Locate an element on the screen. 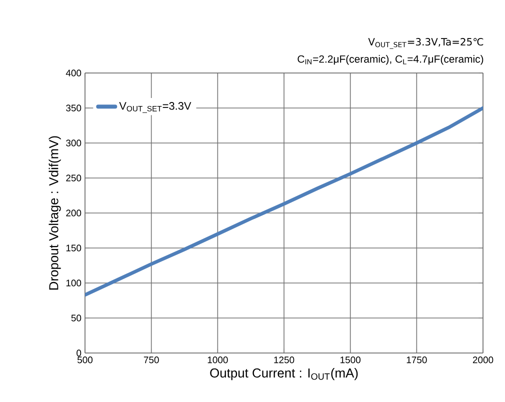 The height and width of the screenshot is (402, 505). y-tick-label: 100 is located at coordinates (74, 283).